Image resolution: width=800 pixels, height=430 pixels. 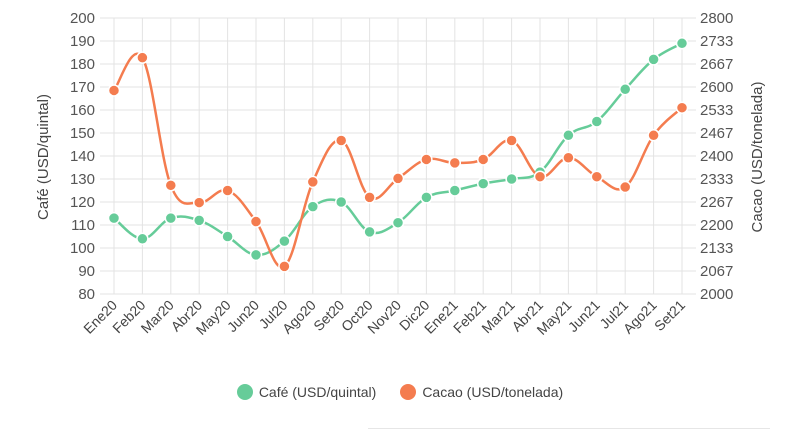 I want to click on left-tick-label: 140, so click(x=82, y=156).